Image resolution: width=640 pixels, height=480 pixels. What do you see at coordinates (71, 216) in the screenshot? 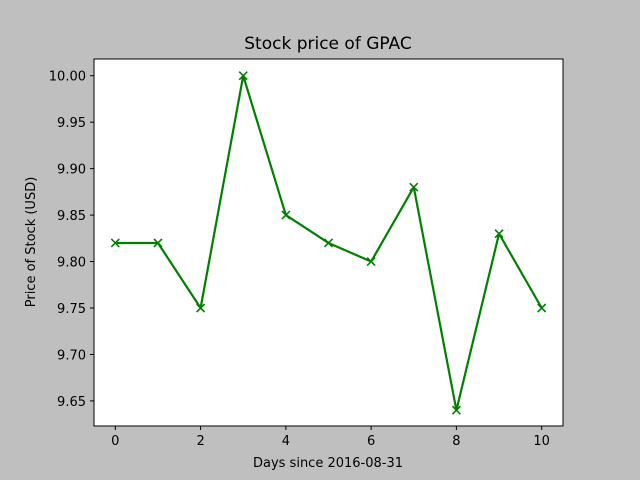
I see `y-tick-label: 9.85` at bounding box center [71, 216].